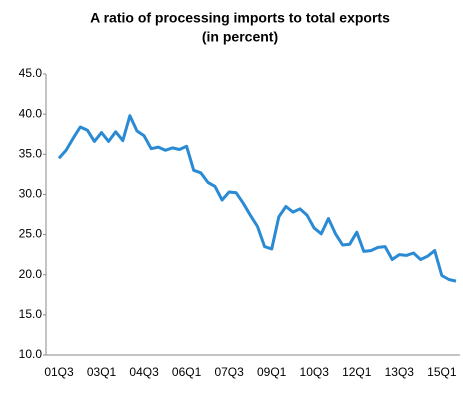 This screenshot has height=414, width=463. I want to click on y-tick-label: 10.0, so click(31, 354).